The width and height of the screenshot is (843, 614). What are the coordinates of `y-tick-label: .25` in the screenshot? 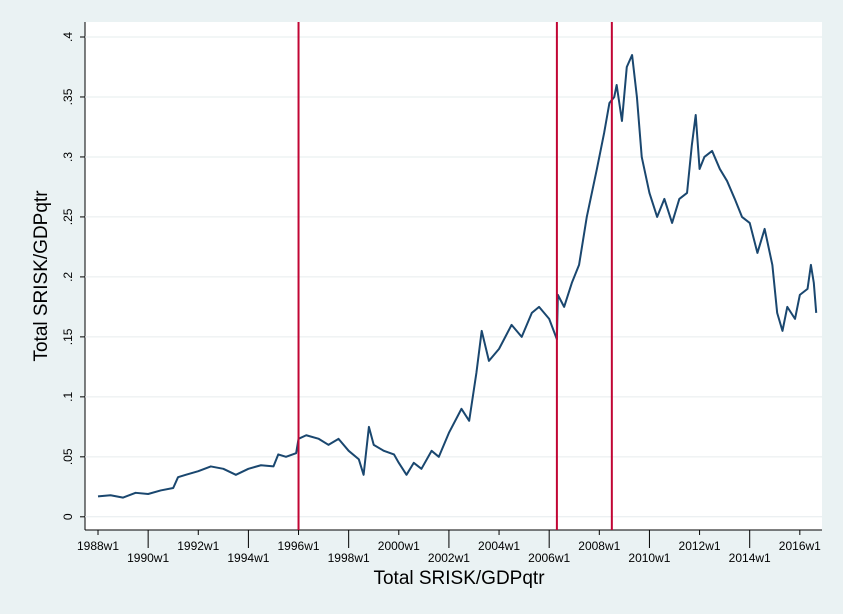 It's located at (68, 216).